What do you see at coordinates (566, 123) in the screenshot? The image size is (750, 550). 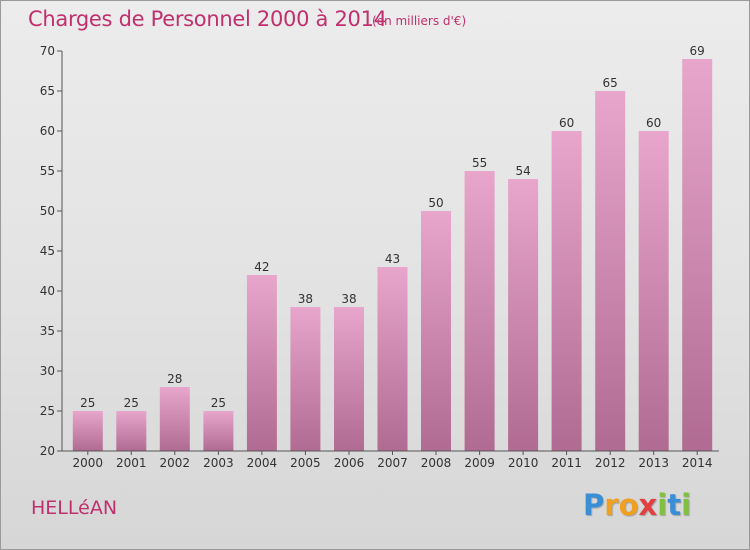 I see `data-label-2011: 60` at bounding box center [566, 123].